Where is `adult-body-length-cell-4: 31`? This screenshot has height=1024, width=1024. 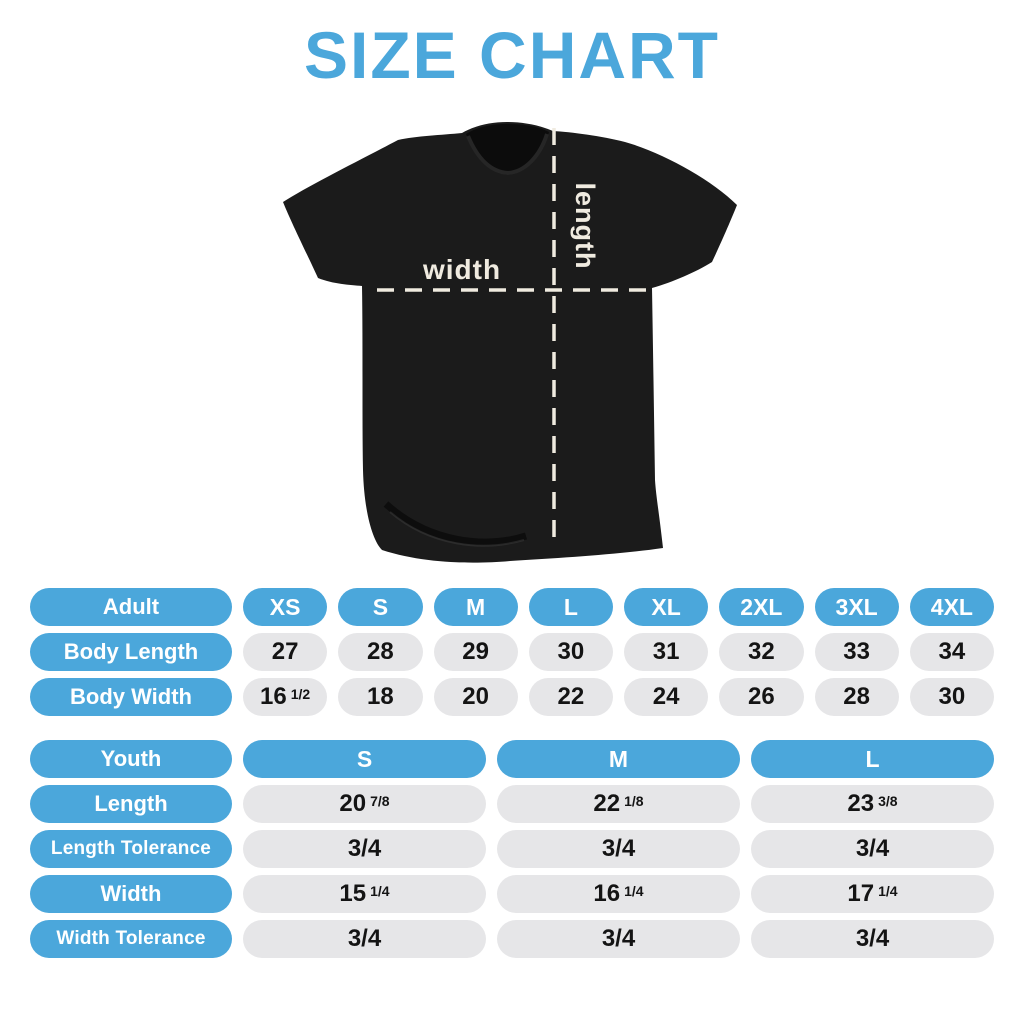 adult-body-length-cell-4: 31 is located at coordinates (666, 652).